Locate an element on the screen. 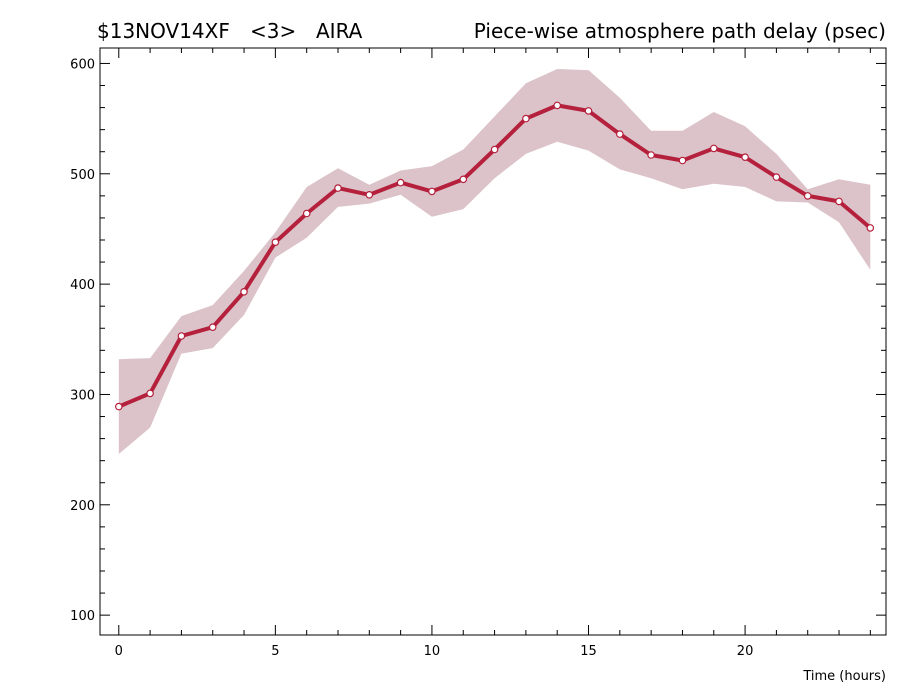 The height and width of the screenshot is (687, 905). y-tick-label: 600 is located at coordinates (82, 64).